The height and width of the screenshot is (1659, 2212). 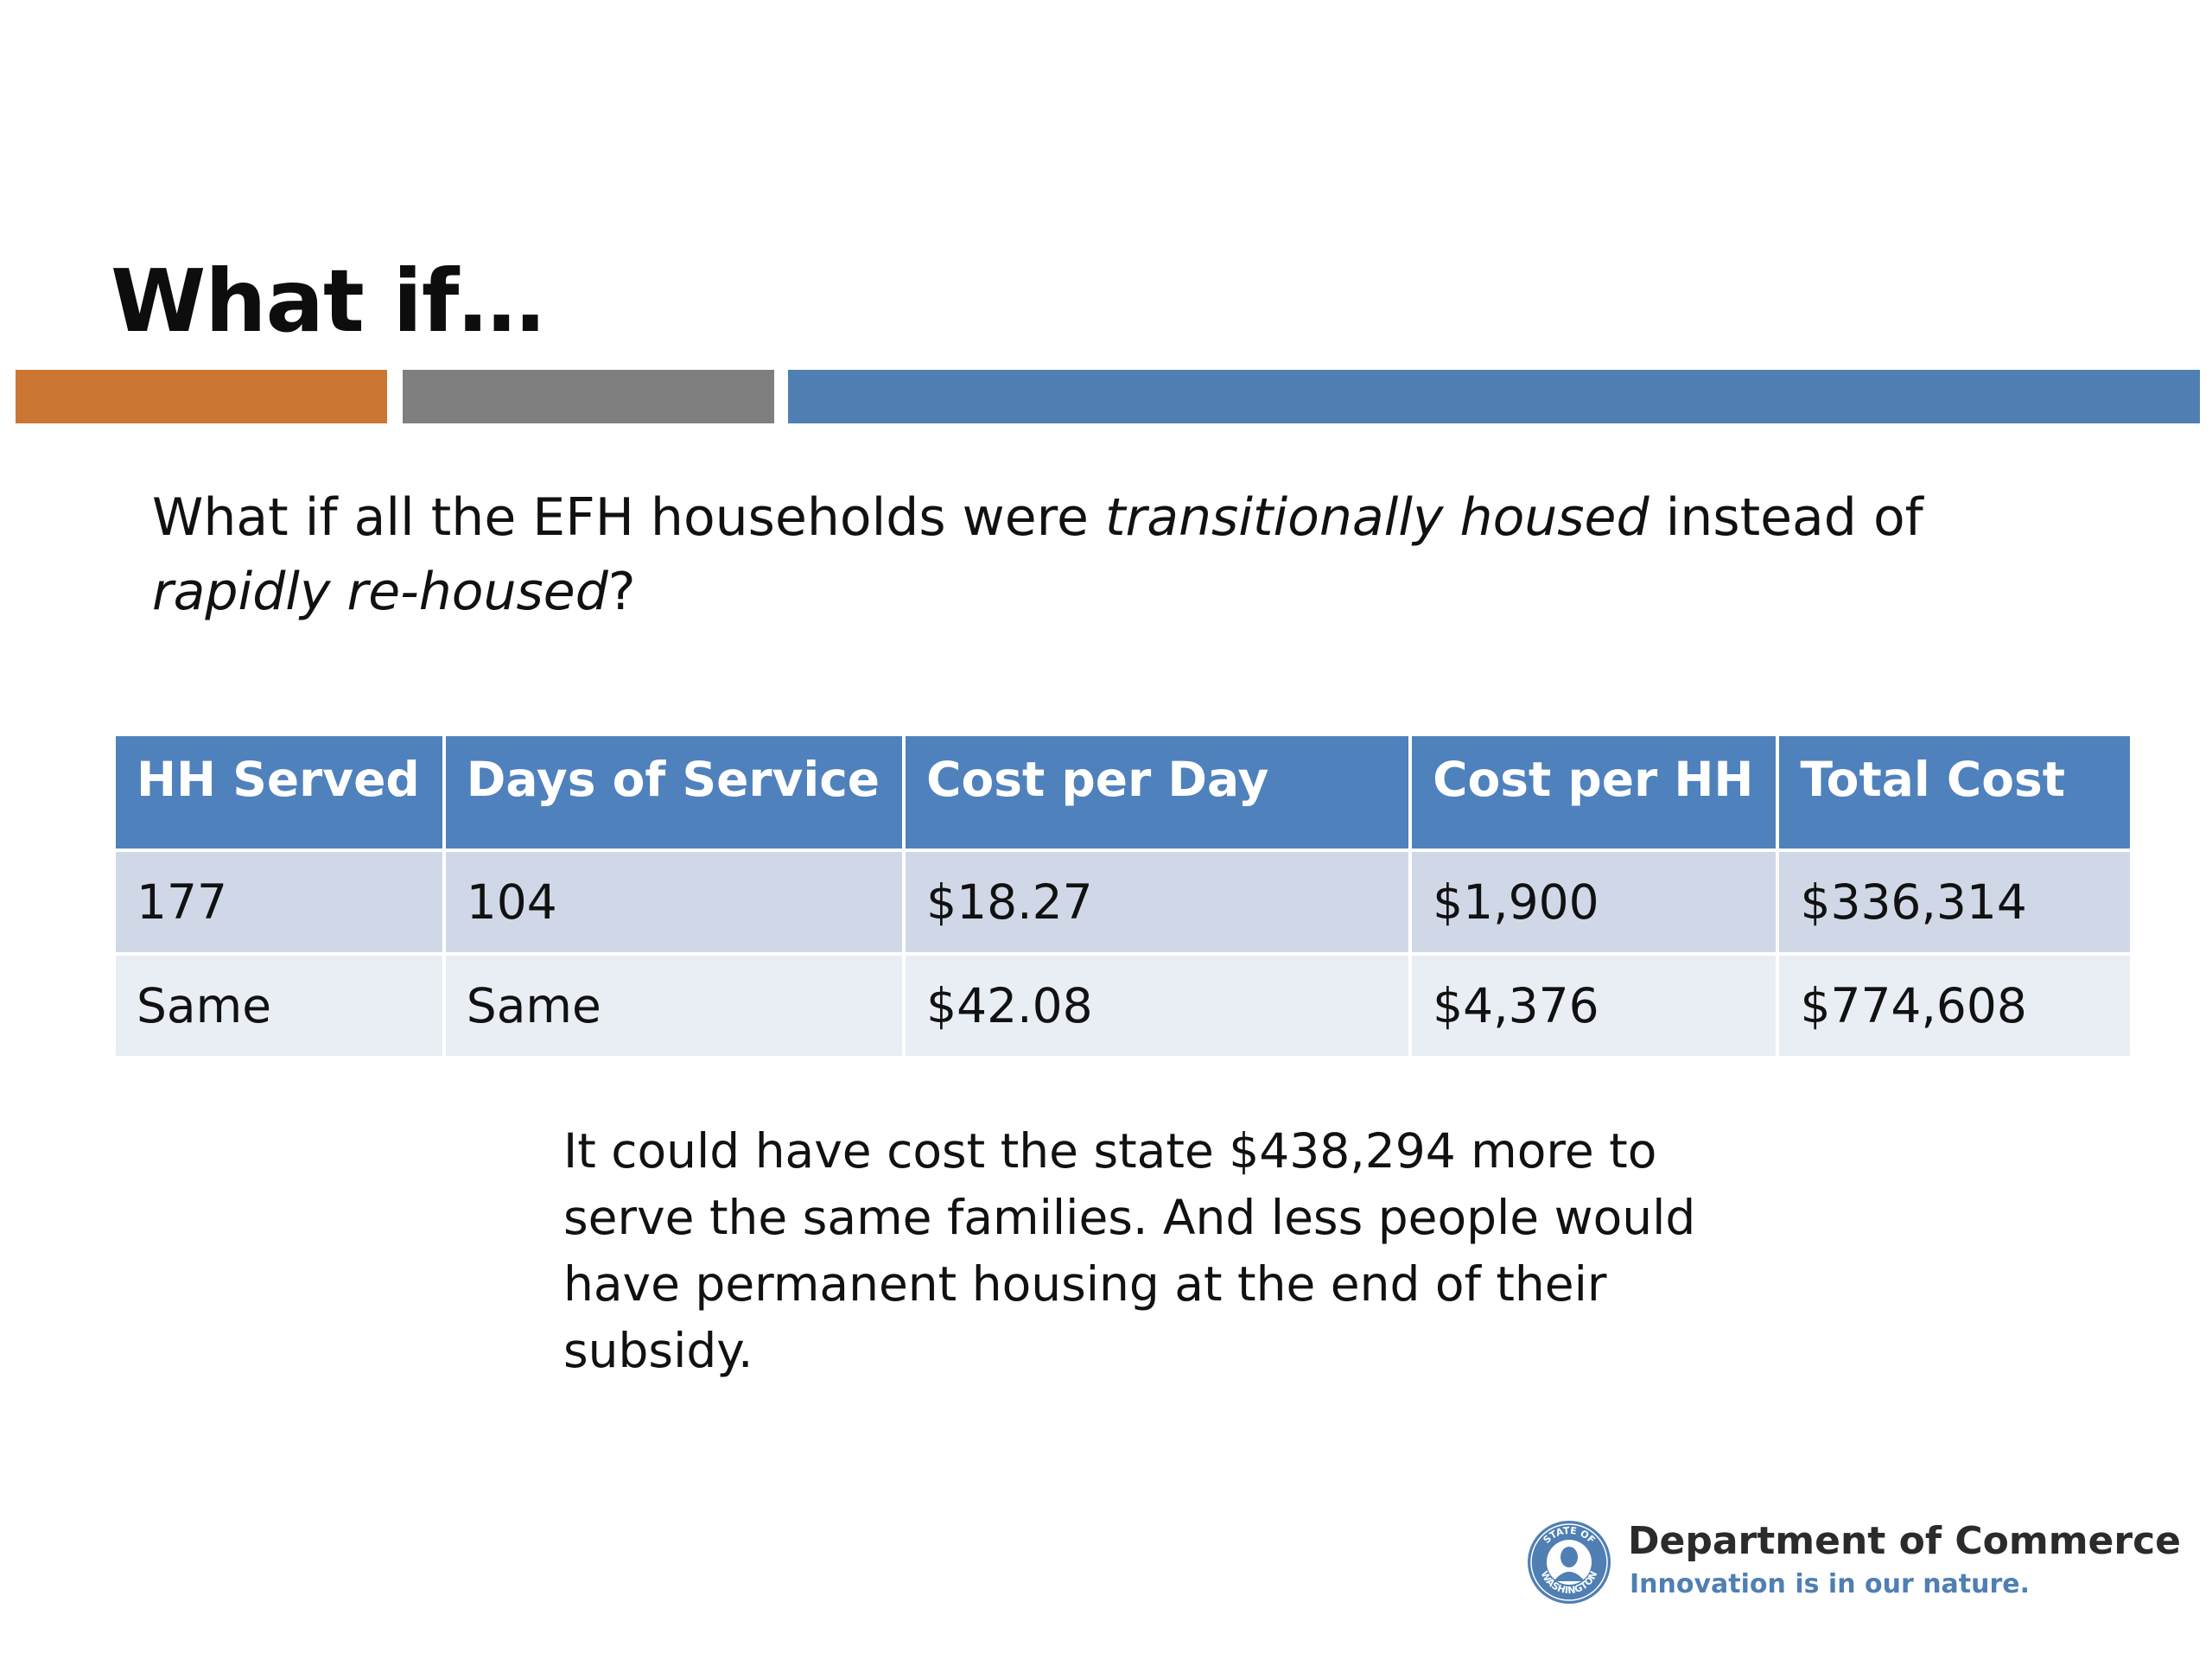 I want to click on cell-cost-per-hh: $1,900, so click(x=1594, y=902).